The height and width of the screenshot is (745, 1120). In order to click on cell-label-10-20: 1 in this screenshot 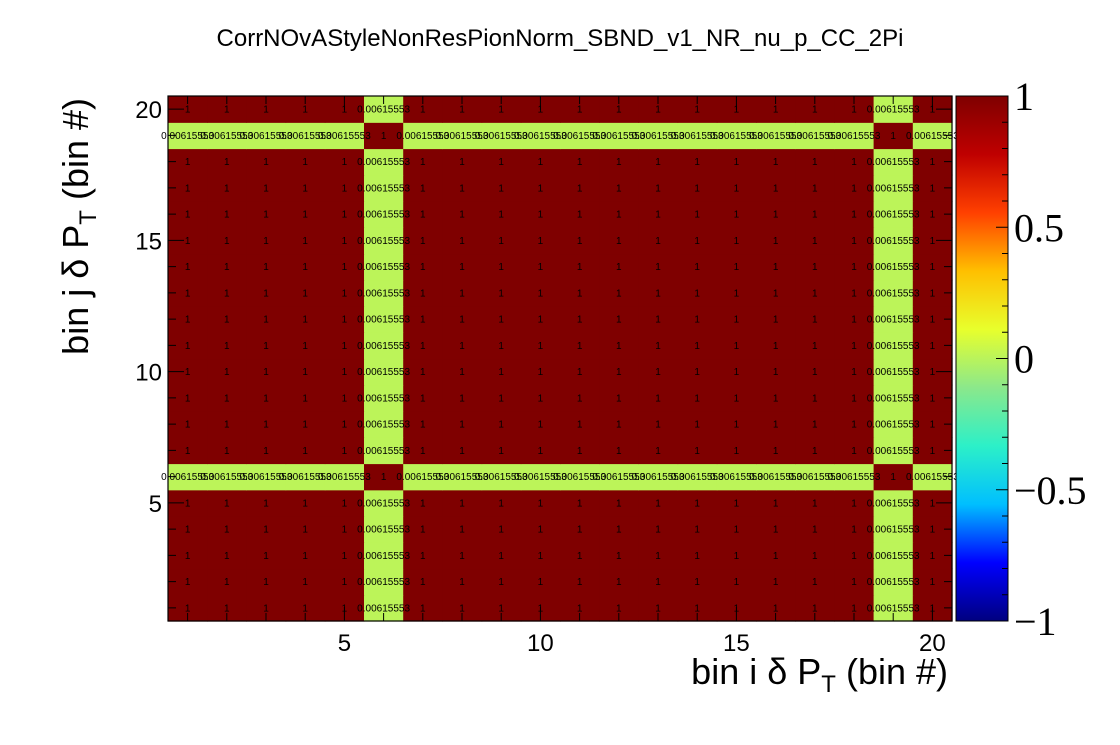, I will do `click(541, 110)`.